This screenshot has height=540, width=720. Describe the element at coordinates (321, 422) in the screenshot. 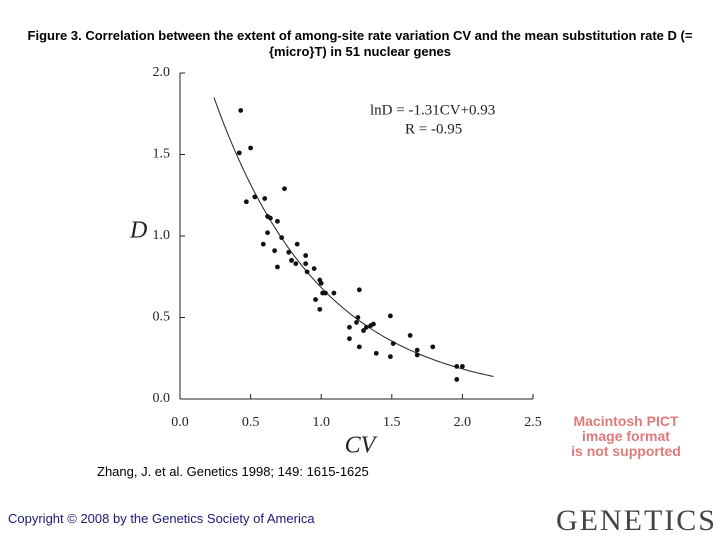

I see `x-tick-label: 1.0` at that location.